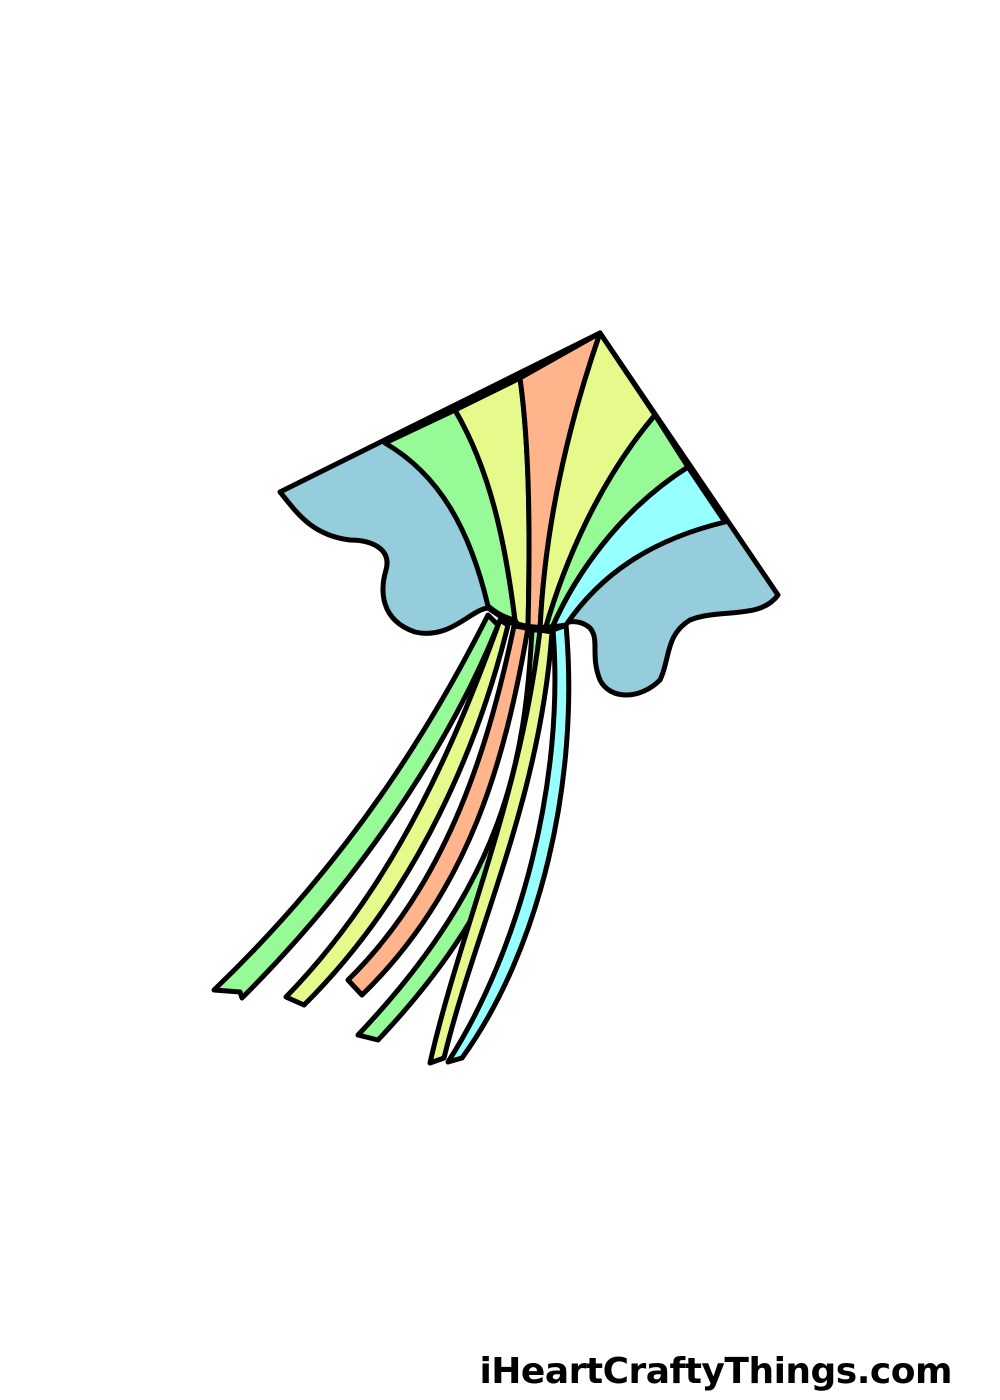 The height and width of the screenshot is (1400, 1000). I want to click on kite-center-hoop, so click(527, 616).